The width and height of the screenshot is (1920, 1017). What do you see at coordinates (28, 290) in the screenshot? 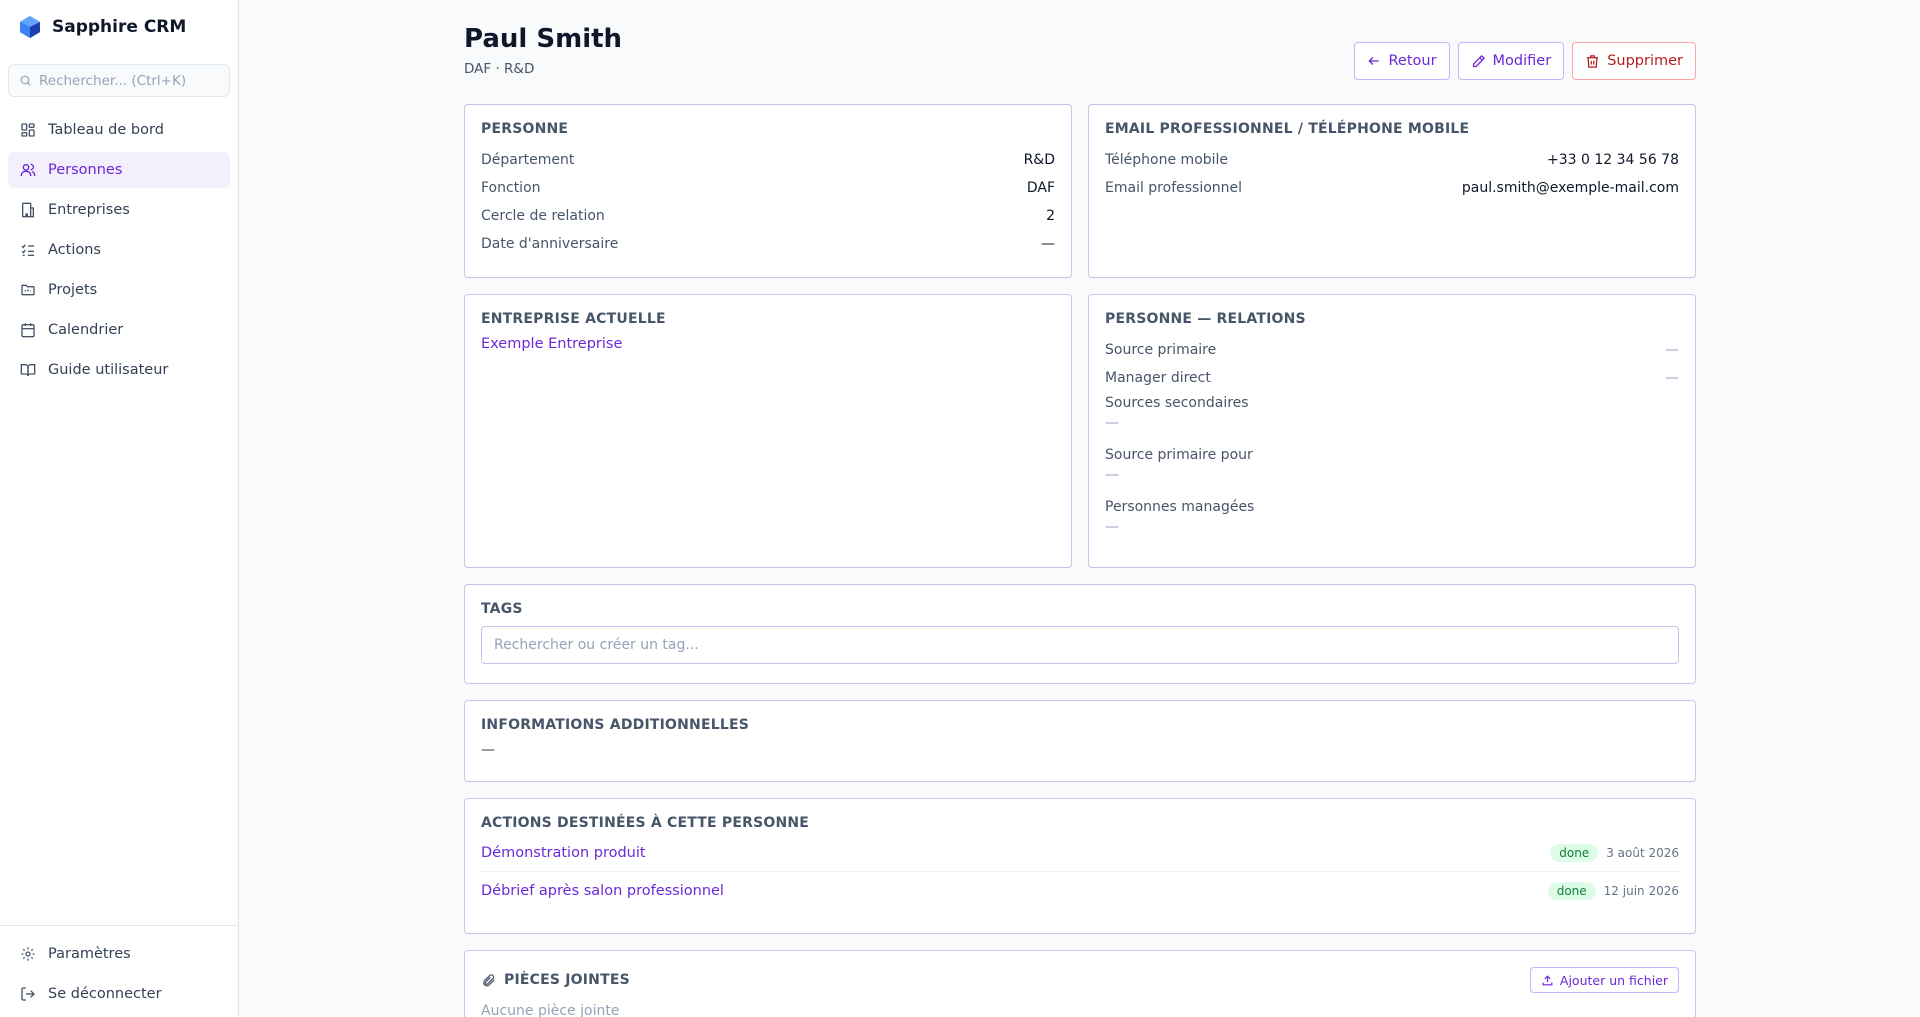
I see `folder-icon` at bounding box center [28, 290].